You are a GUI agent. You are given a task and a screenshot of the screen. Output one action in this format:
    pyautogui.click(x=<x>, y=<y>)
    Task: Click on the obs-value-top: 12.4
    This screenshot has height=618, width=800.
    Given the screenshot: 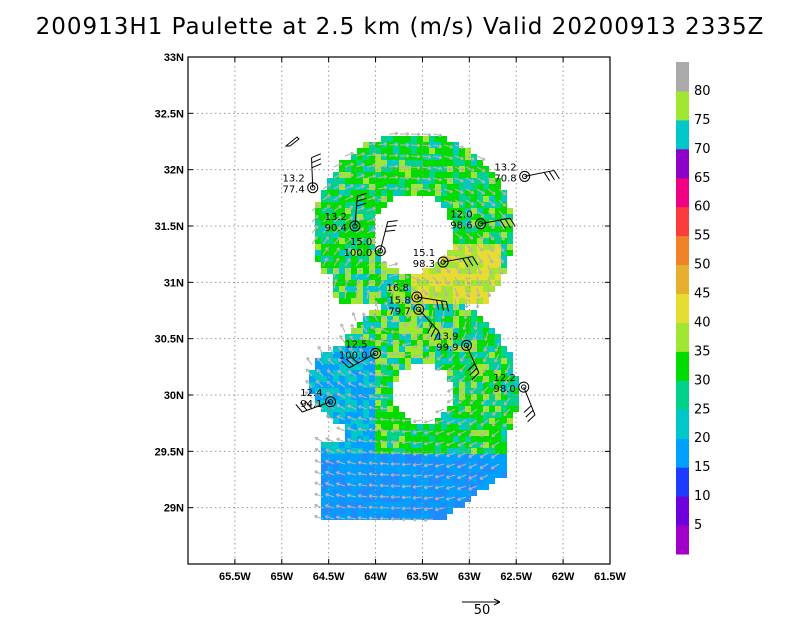 What is the action you would take?
    pyautogui.click(x=311, y=393)
    